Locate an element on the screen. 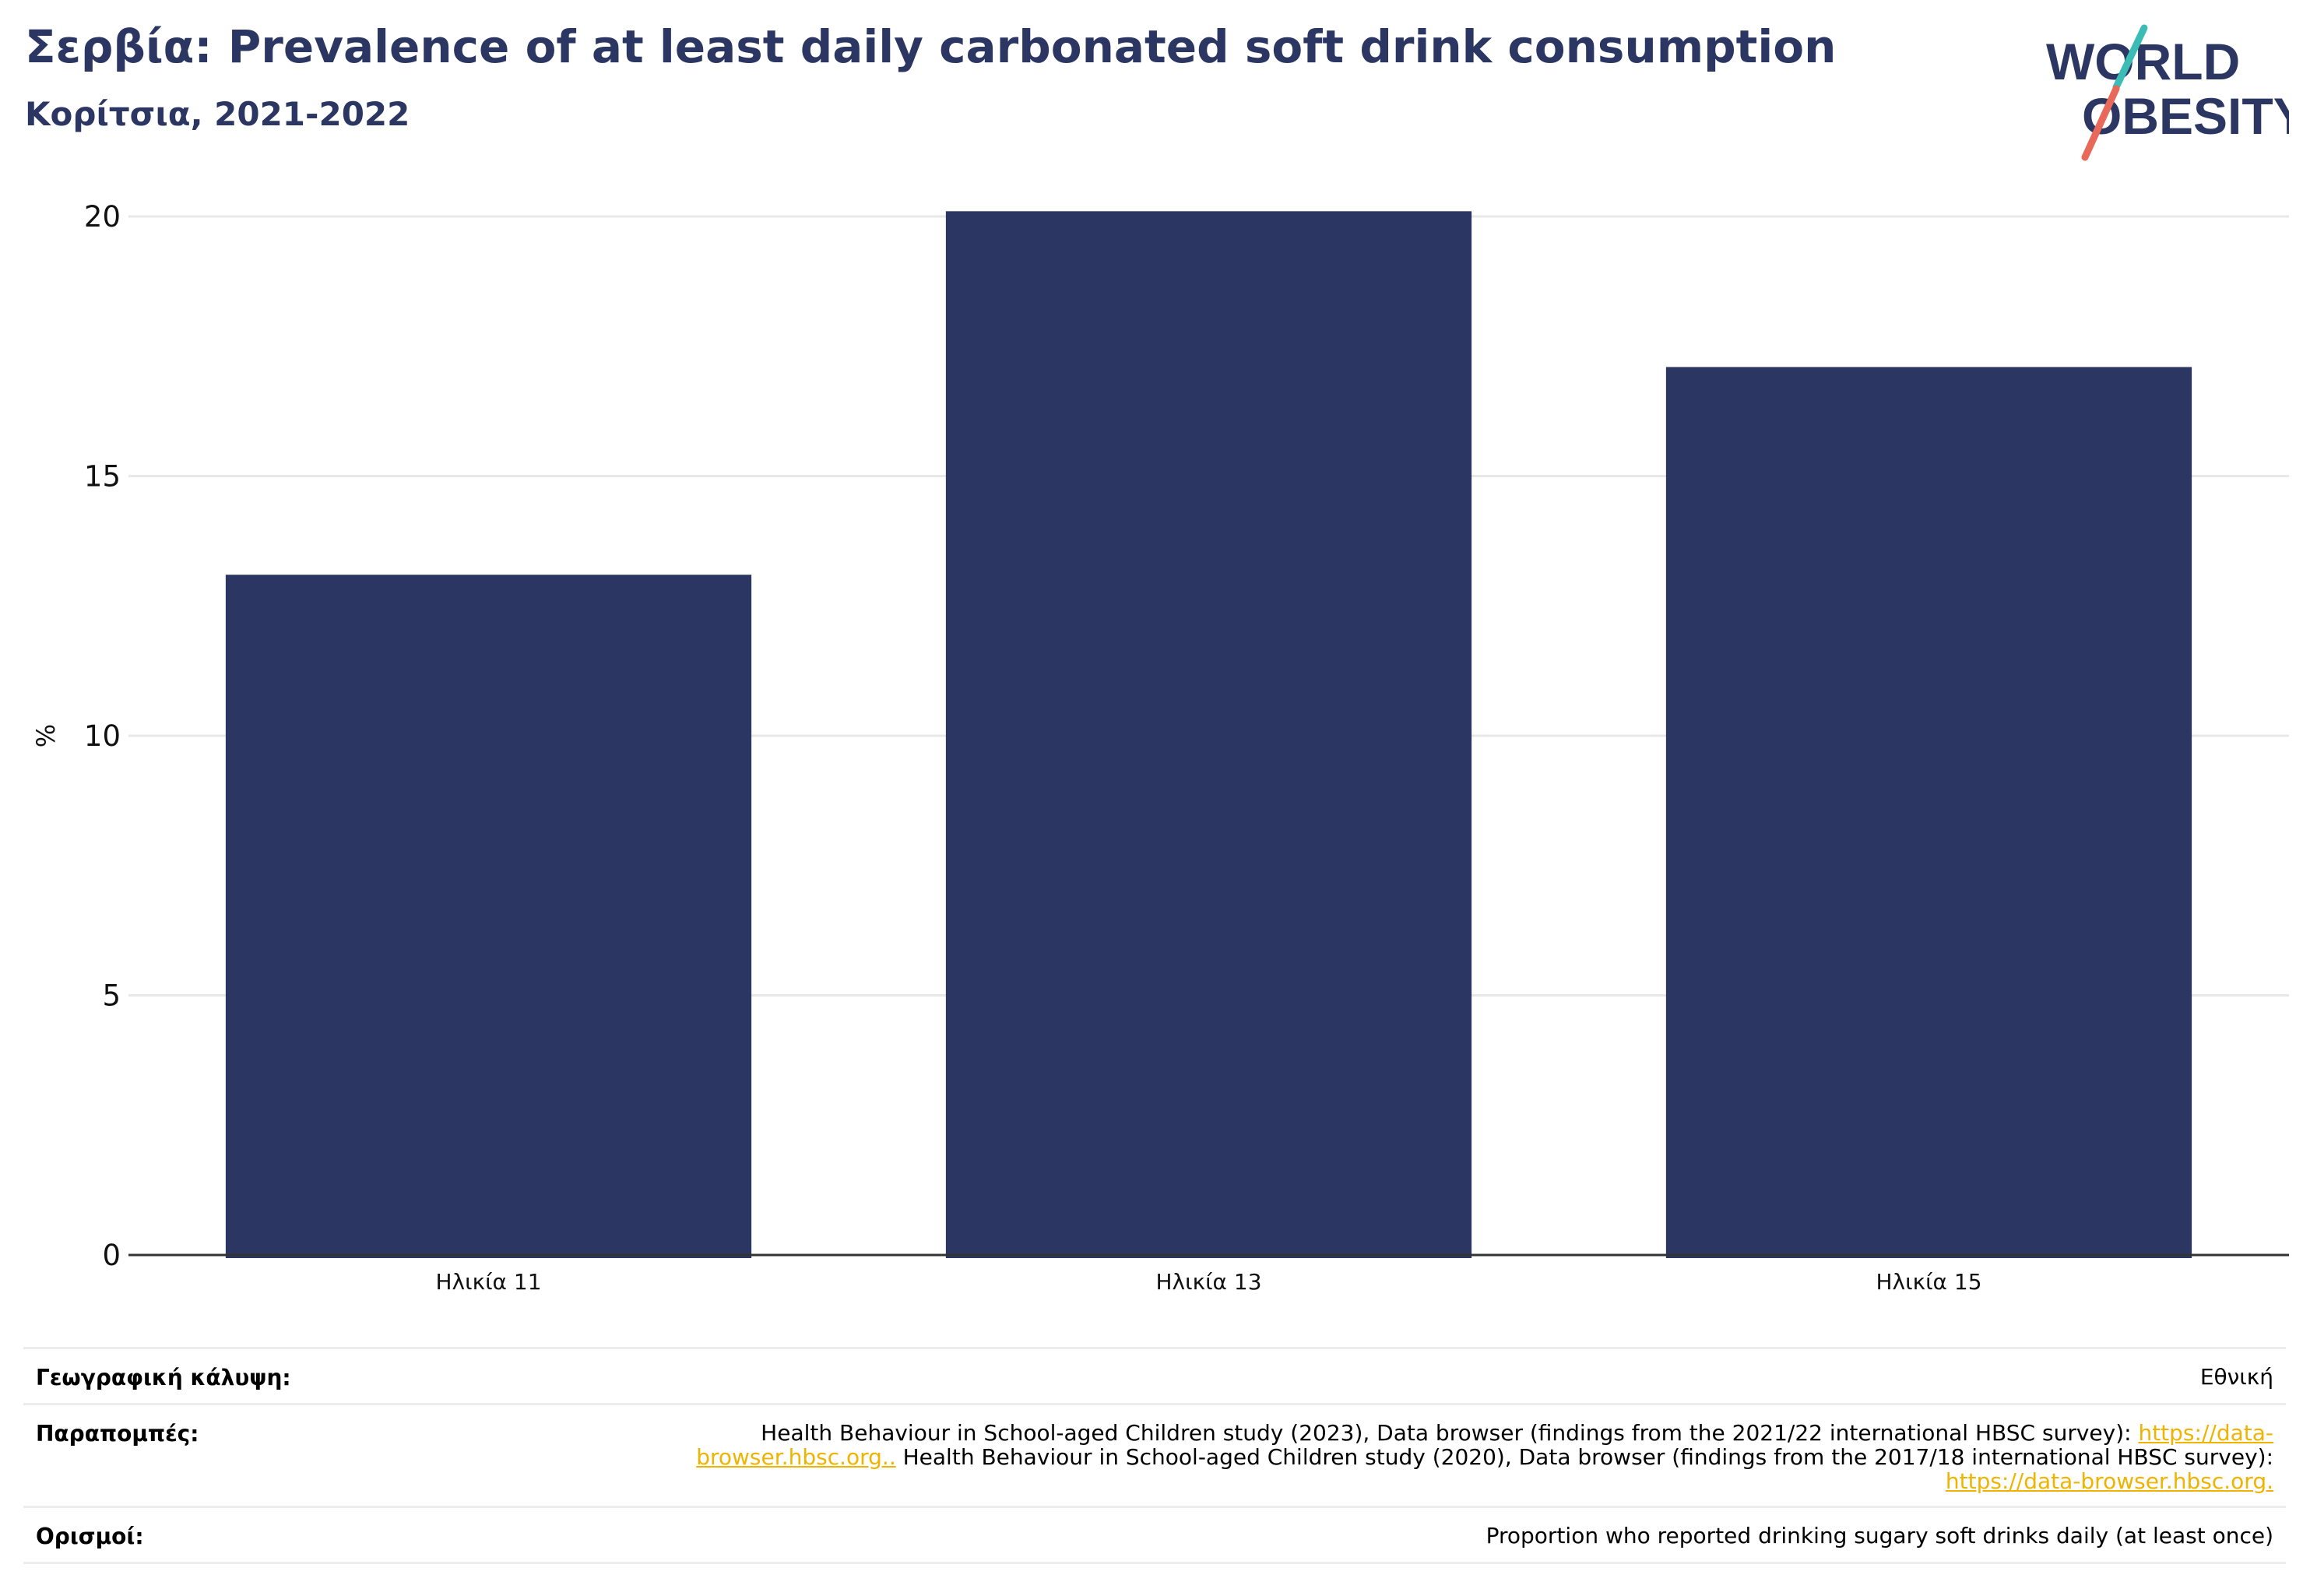  logo-slash-coral is located at coordinates (2101, 123).